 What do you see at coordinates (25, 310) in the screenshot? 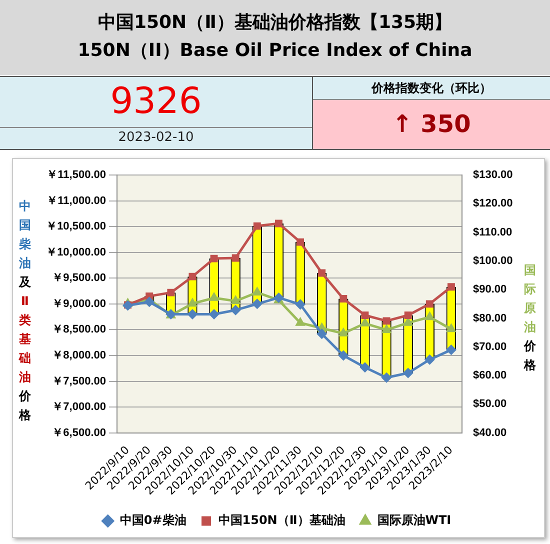
I see `text: 中国柴油及Ⅱ类基础油价格` at bounding box center [25, 310].